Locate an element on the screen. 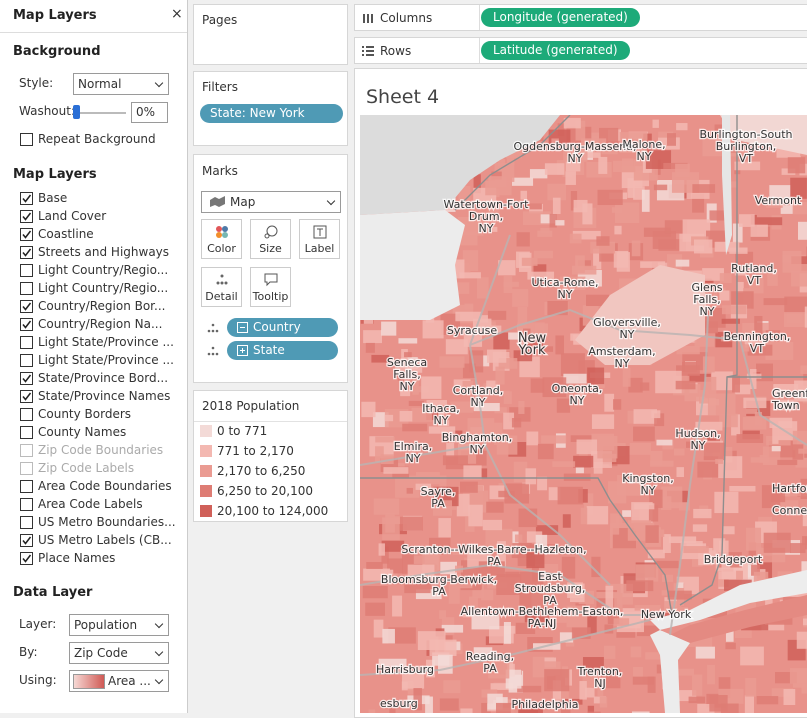 The image size is (807, 718). mark-button: Tooltip is located at coordinates (270, 287).